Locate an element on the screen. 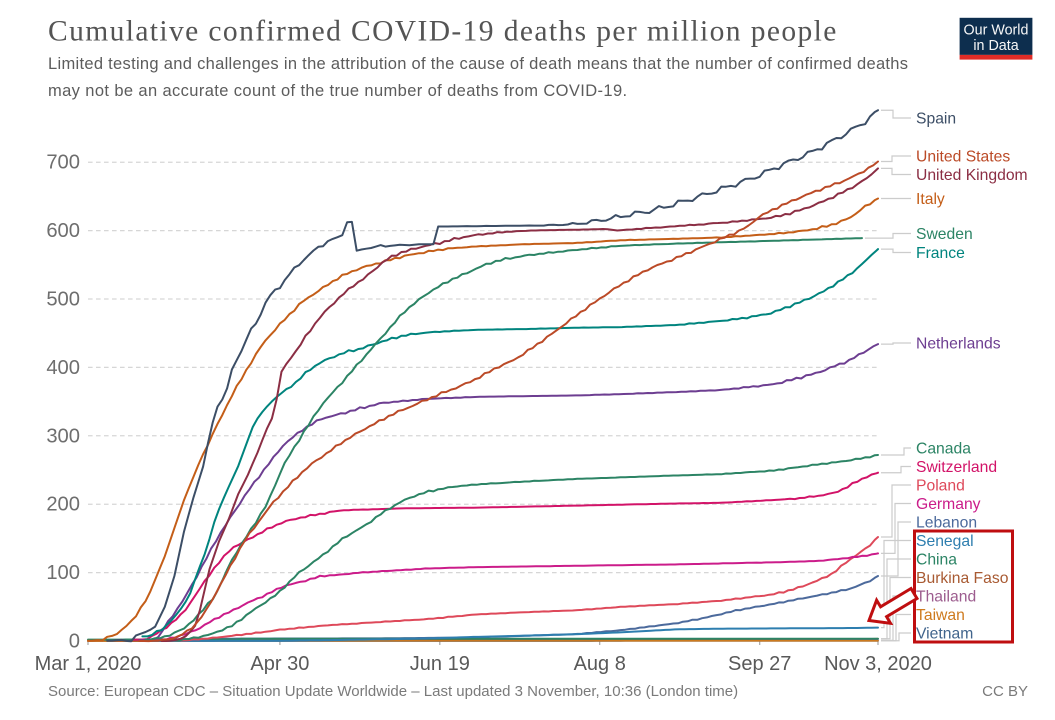 The width and height of the screenshot is (1055, 720). svg-text: 500 is located at coordinates (63, 300).